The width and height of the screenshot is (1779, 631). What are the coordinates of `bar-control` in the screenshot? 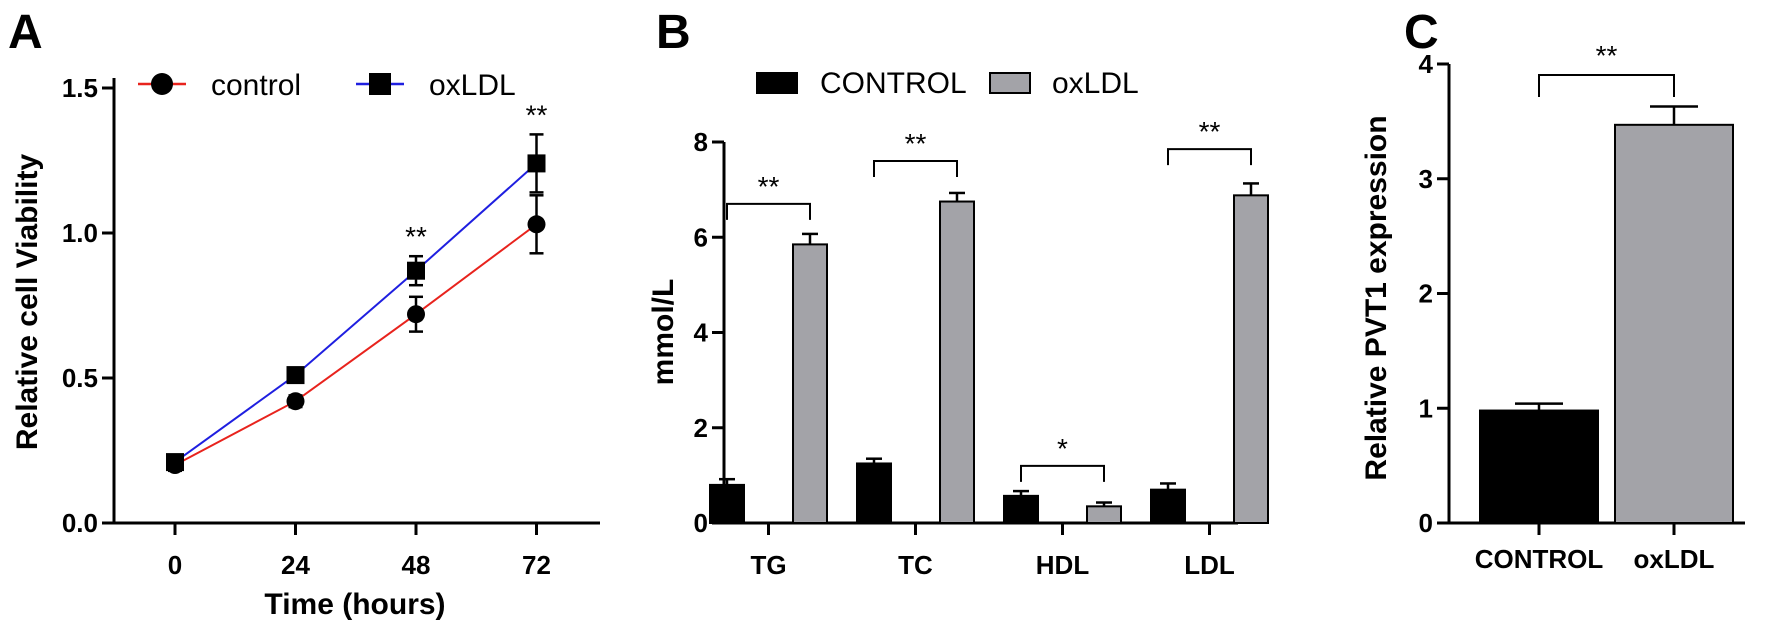 It's located at (1539, 467).